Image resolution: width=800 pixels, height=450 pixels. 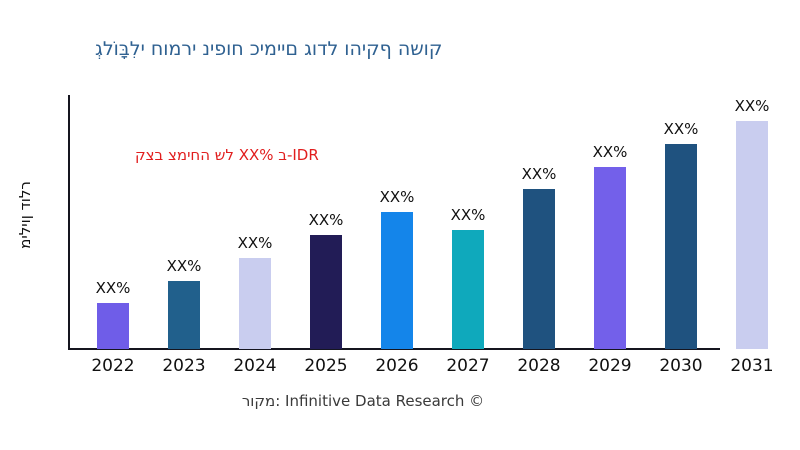 What do you see at coordinates (69, 222) in the screenshot?
I see `y-axis-spine` at bounding box center [69, 222].